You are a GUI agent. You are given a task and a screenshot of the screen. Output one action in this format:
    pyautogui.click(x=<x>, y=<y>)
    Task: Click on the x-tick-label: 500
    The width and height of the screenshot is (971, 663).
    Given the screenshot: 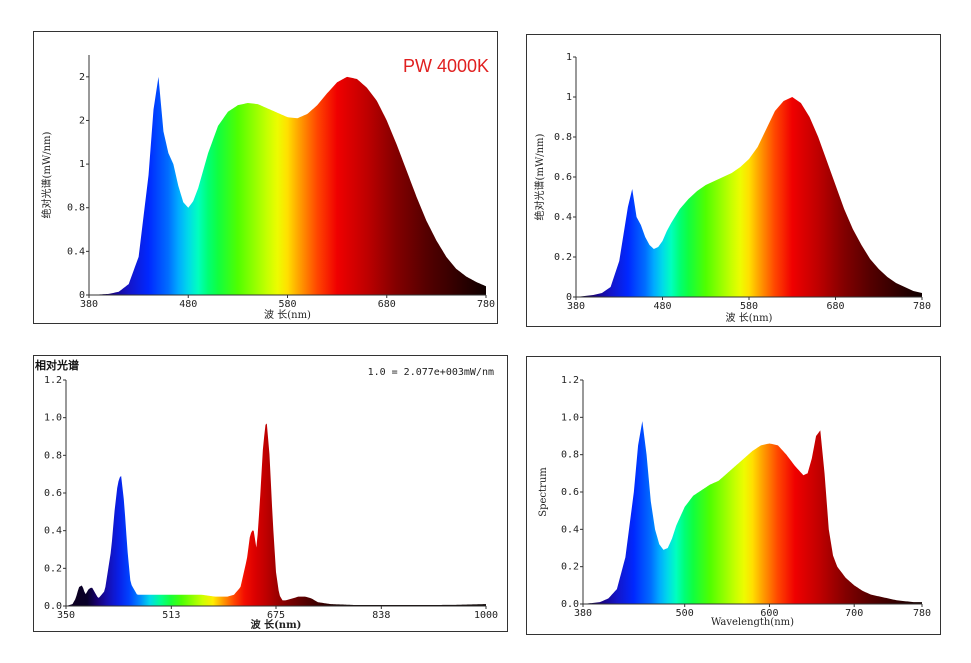 What is the action you would take?
    pyautogui.click(x=685, y=613)
    